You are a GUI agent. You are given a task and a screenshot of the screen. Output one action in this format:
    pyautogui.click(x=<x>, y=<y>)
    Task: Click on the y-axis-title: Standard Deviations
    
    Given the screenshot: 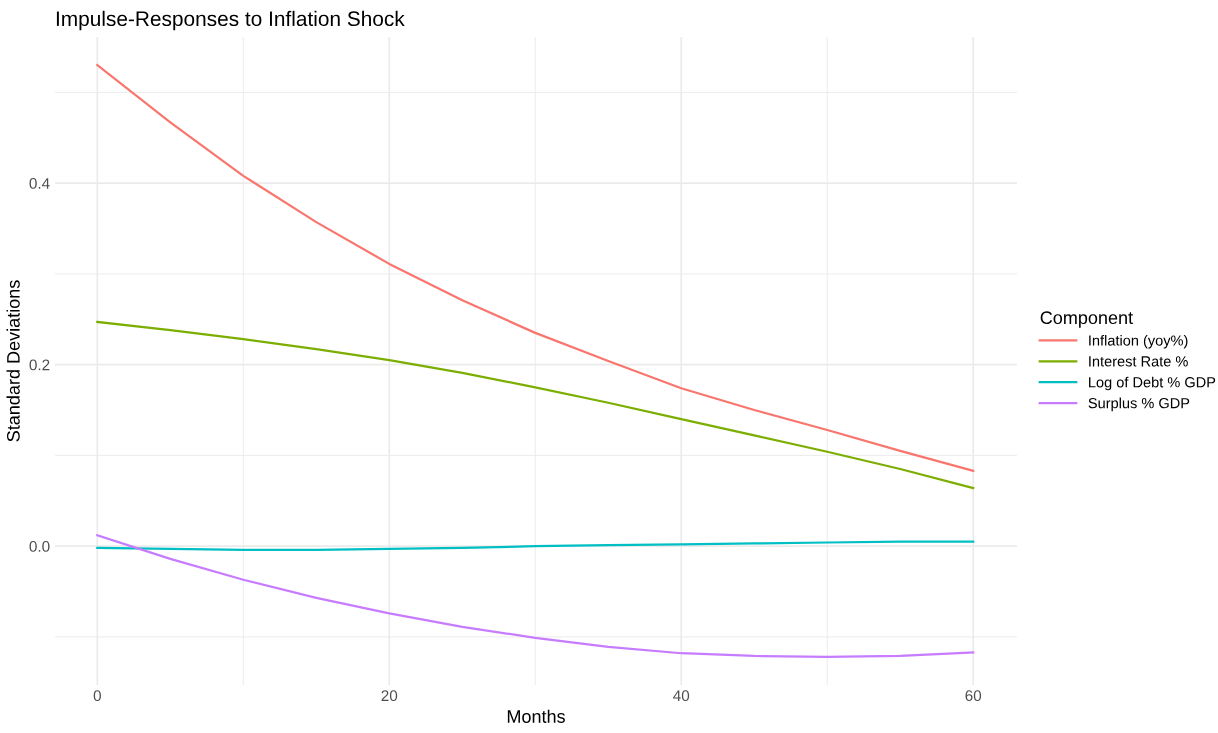 What is the action you would take?
    pyautogui.click(x=13, y=361)
    